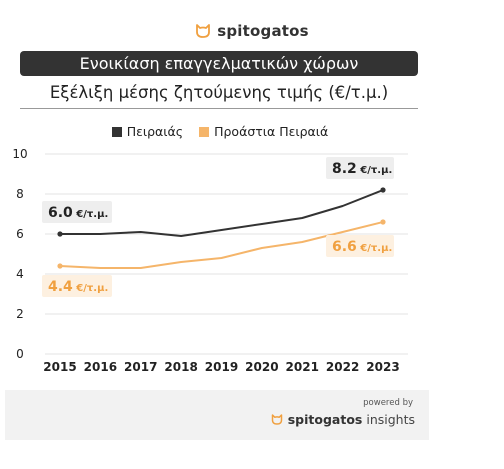 This screenshot has height=469, width=504. What do you see at coordinates (219, 63) in the screenshot?
I see `chart-title: Ενοικίαση επαγγελματικών χώρων` at bounding box center [219, 63].